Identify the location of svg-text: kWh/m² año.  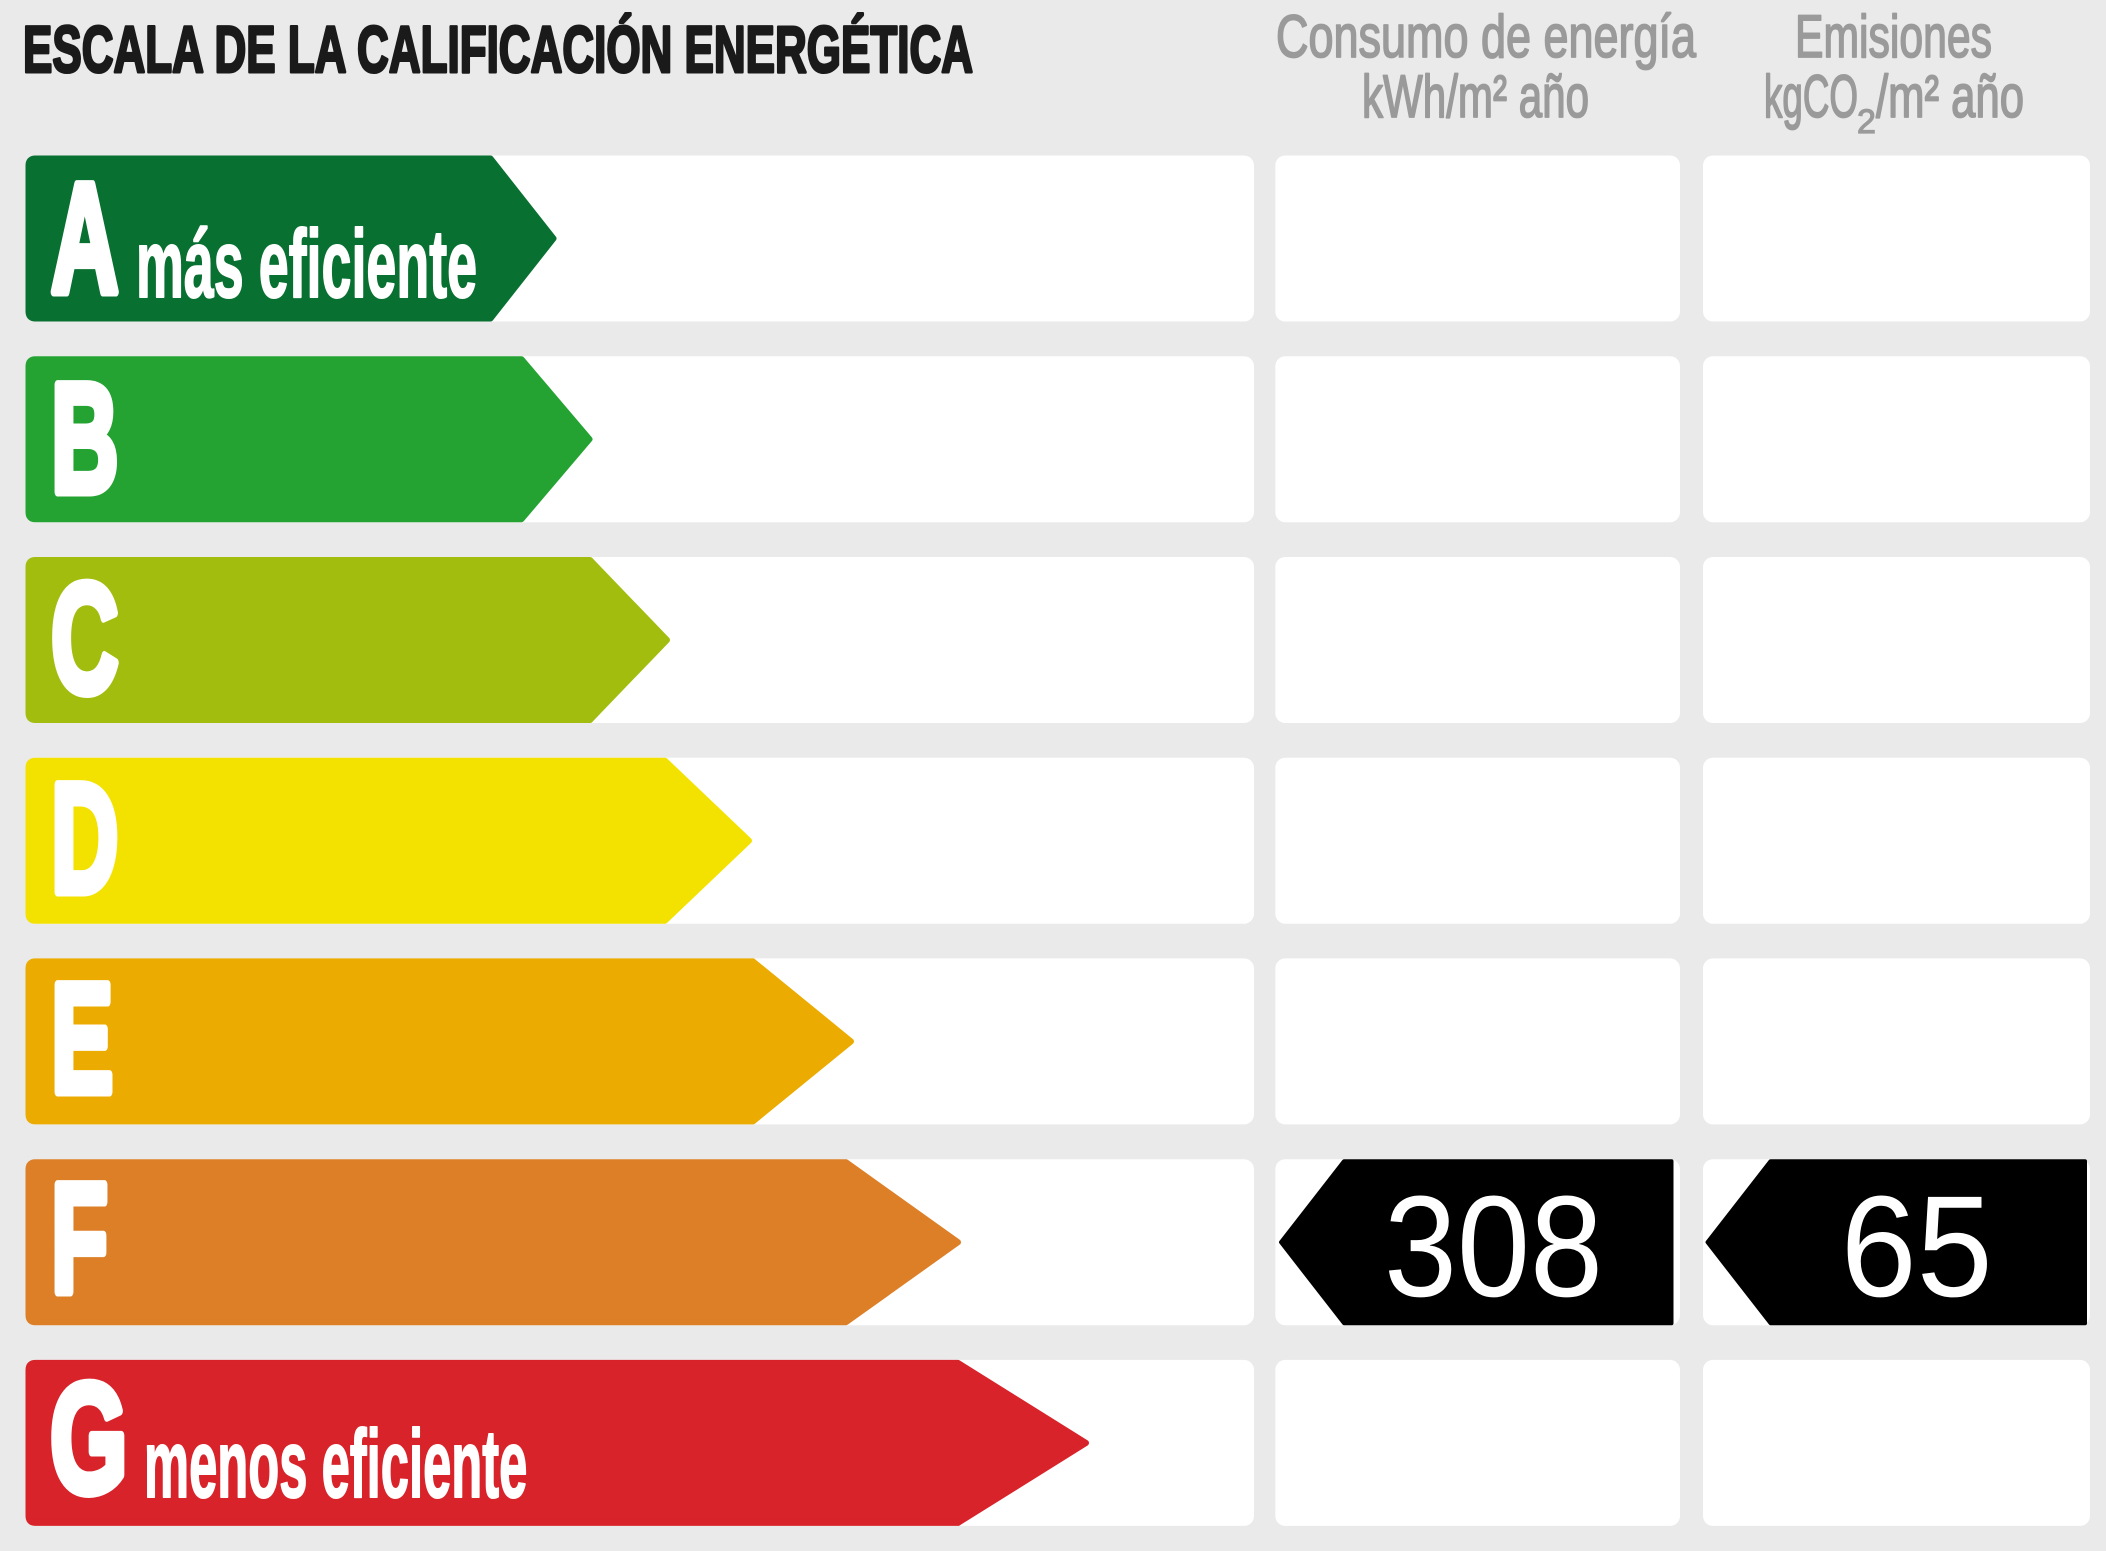
(1475, 96).